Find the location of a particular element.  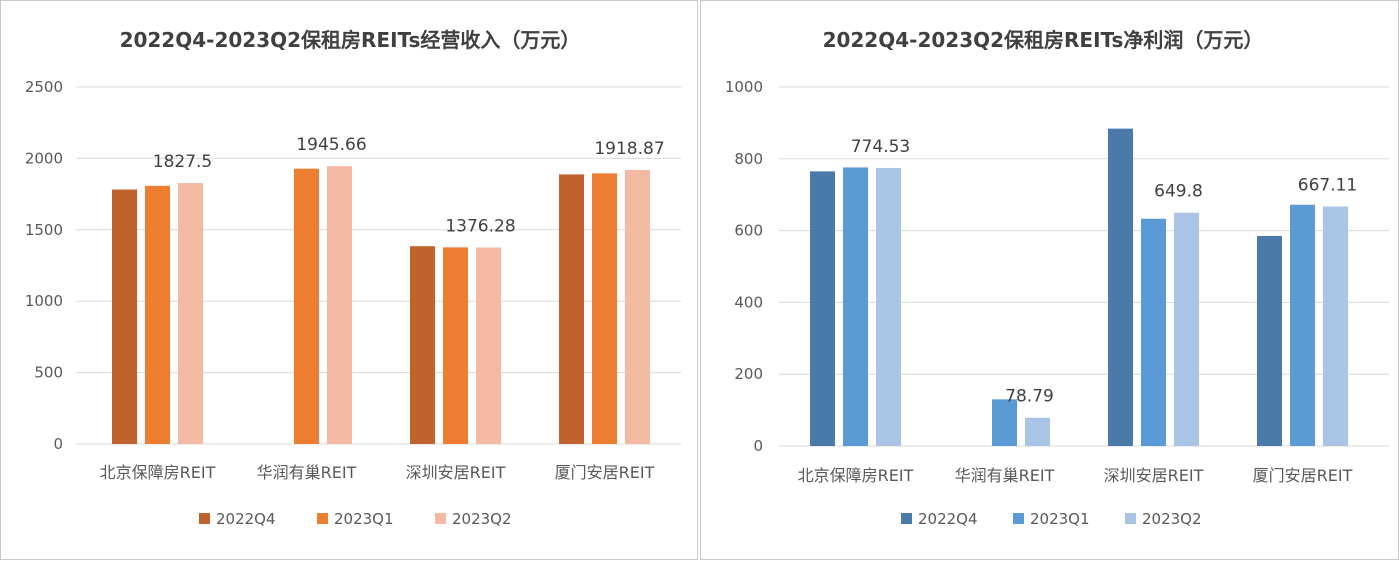

chart-title: 2022Q4-2023Q2保租房REITs净利润（万元） is located at coordinates (1043, 40).